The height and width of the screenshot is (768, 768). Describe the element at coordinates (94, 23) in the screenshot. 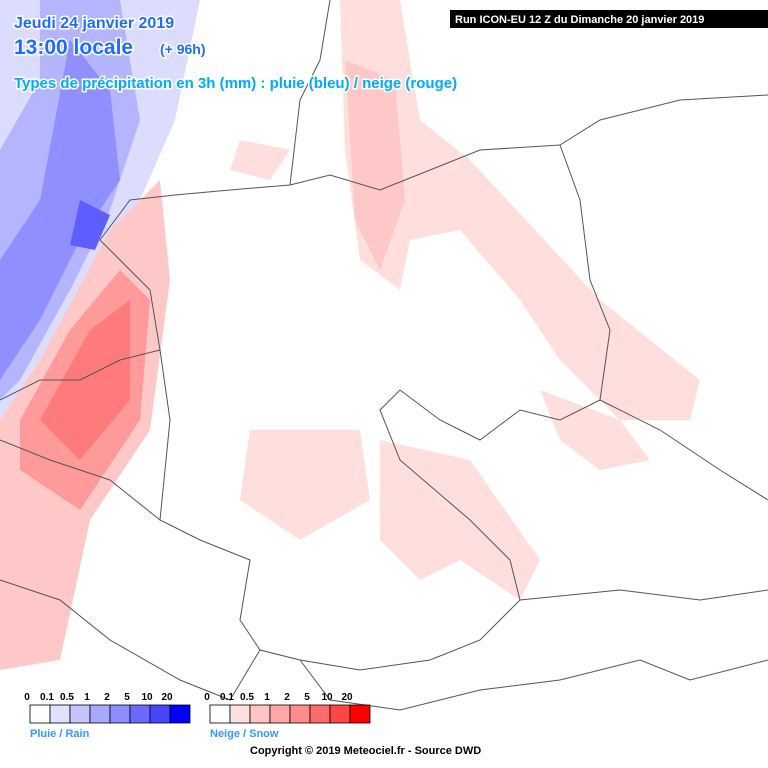

I see `forecast-date: Jeudi 24 janvier 2019` at that location.